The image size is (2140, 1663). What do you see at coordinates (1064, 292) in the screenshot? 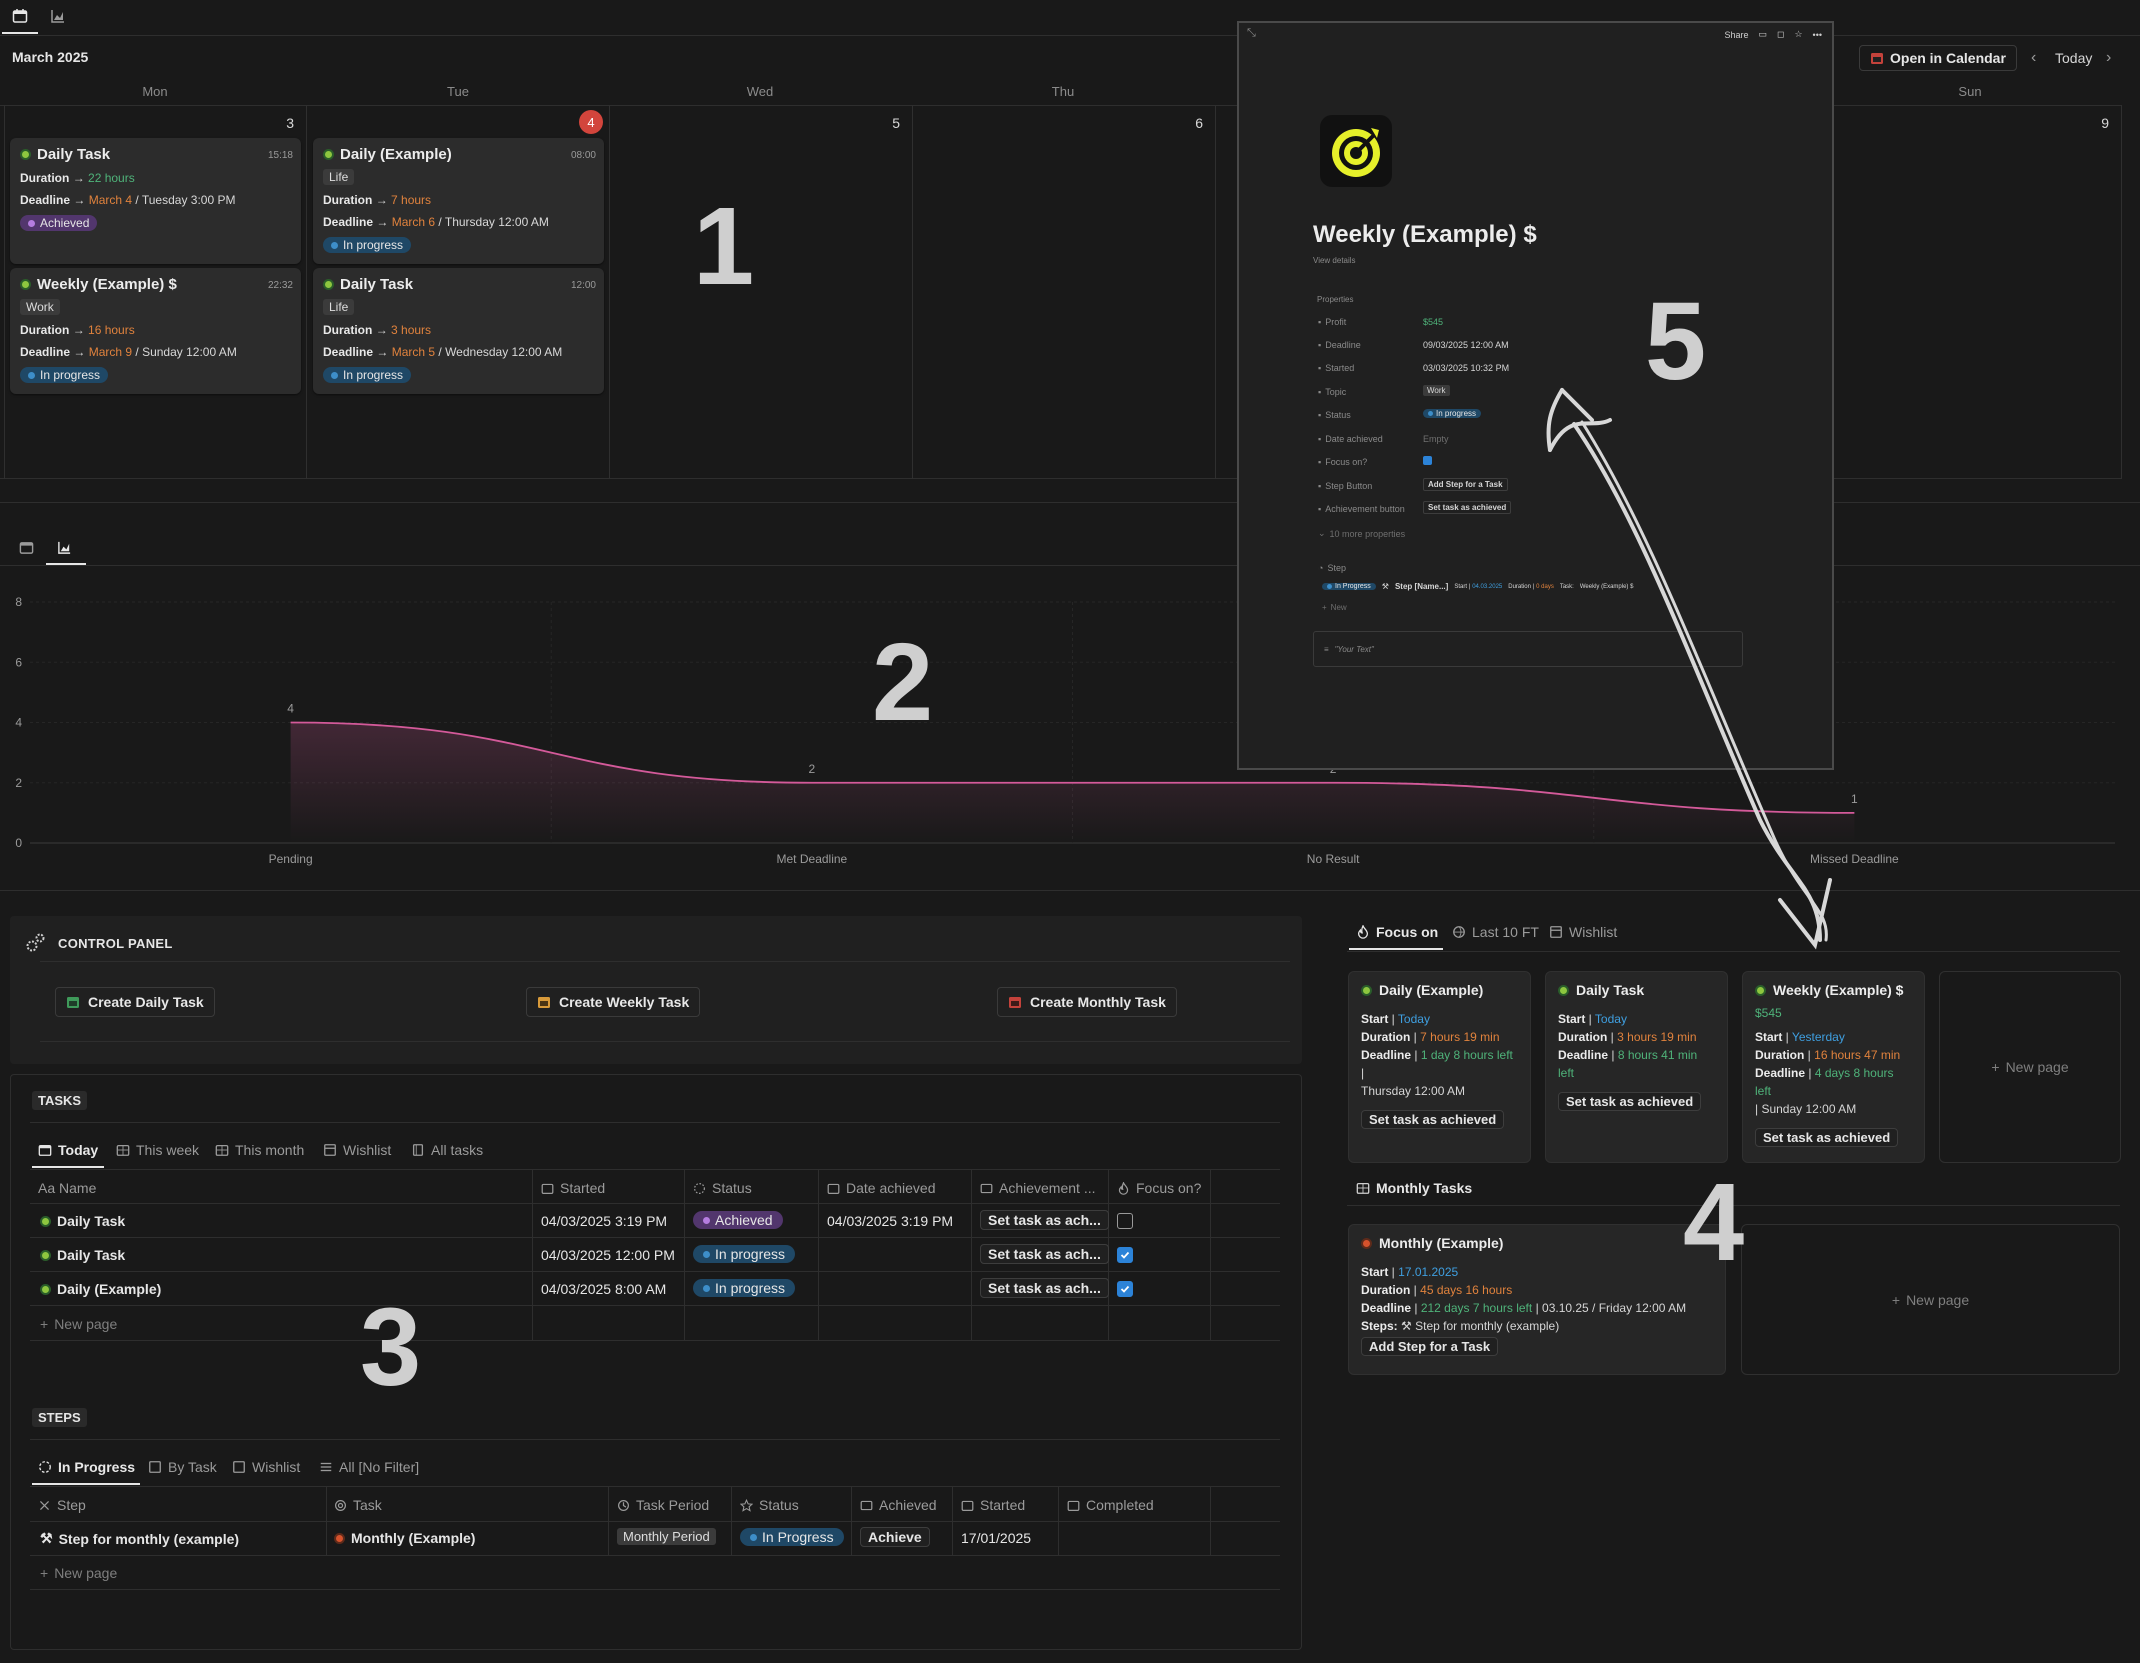
I see `day-cell-thu: 6` at bounding box center [1064, 292].